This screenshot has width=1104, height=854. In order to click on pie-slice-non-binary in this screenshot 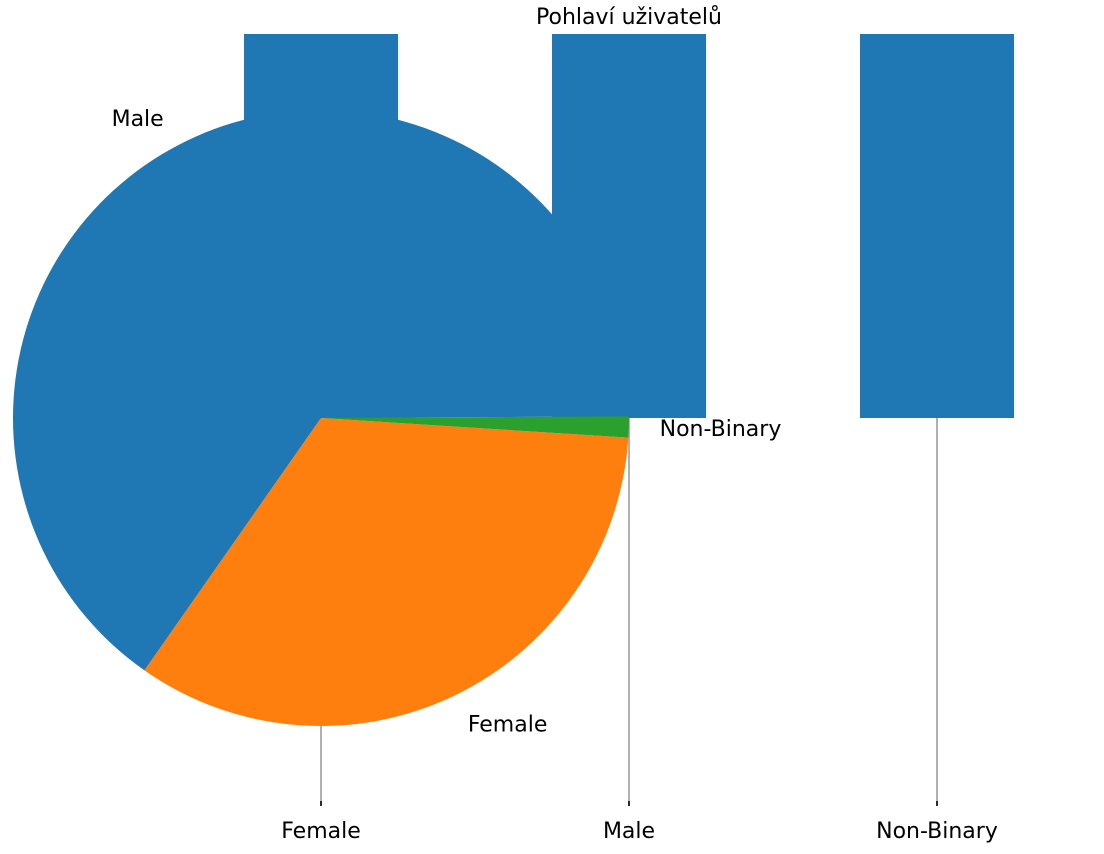, I will do `click(475, 427)`.